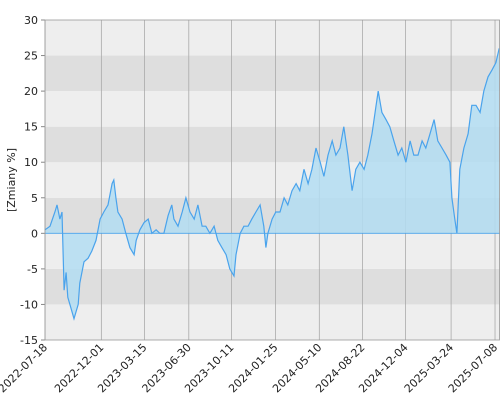 This screenshot has height=404, width=500. I want to click on y-tick-label: -10, so click(29, 304).